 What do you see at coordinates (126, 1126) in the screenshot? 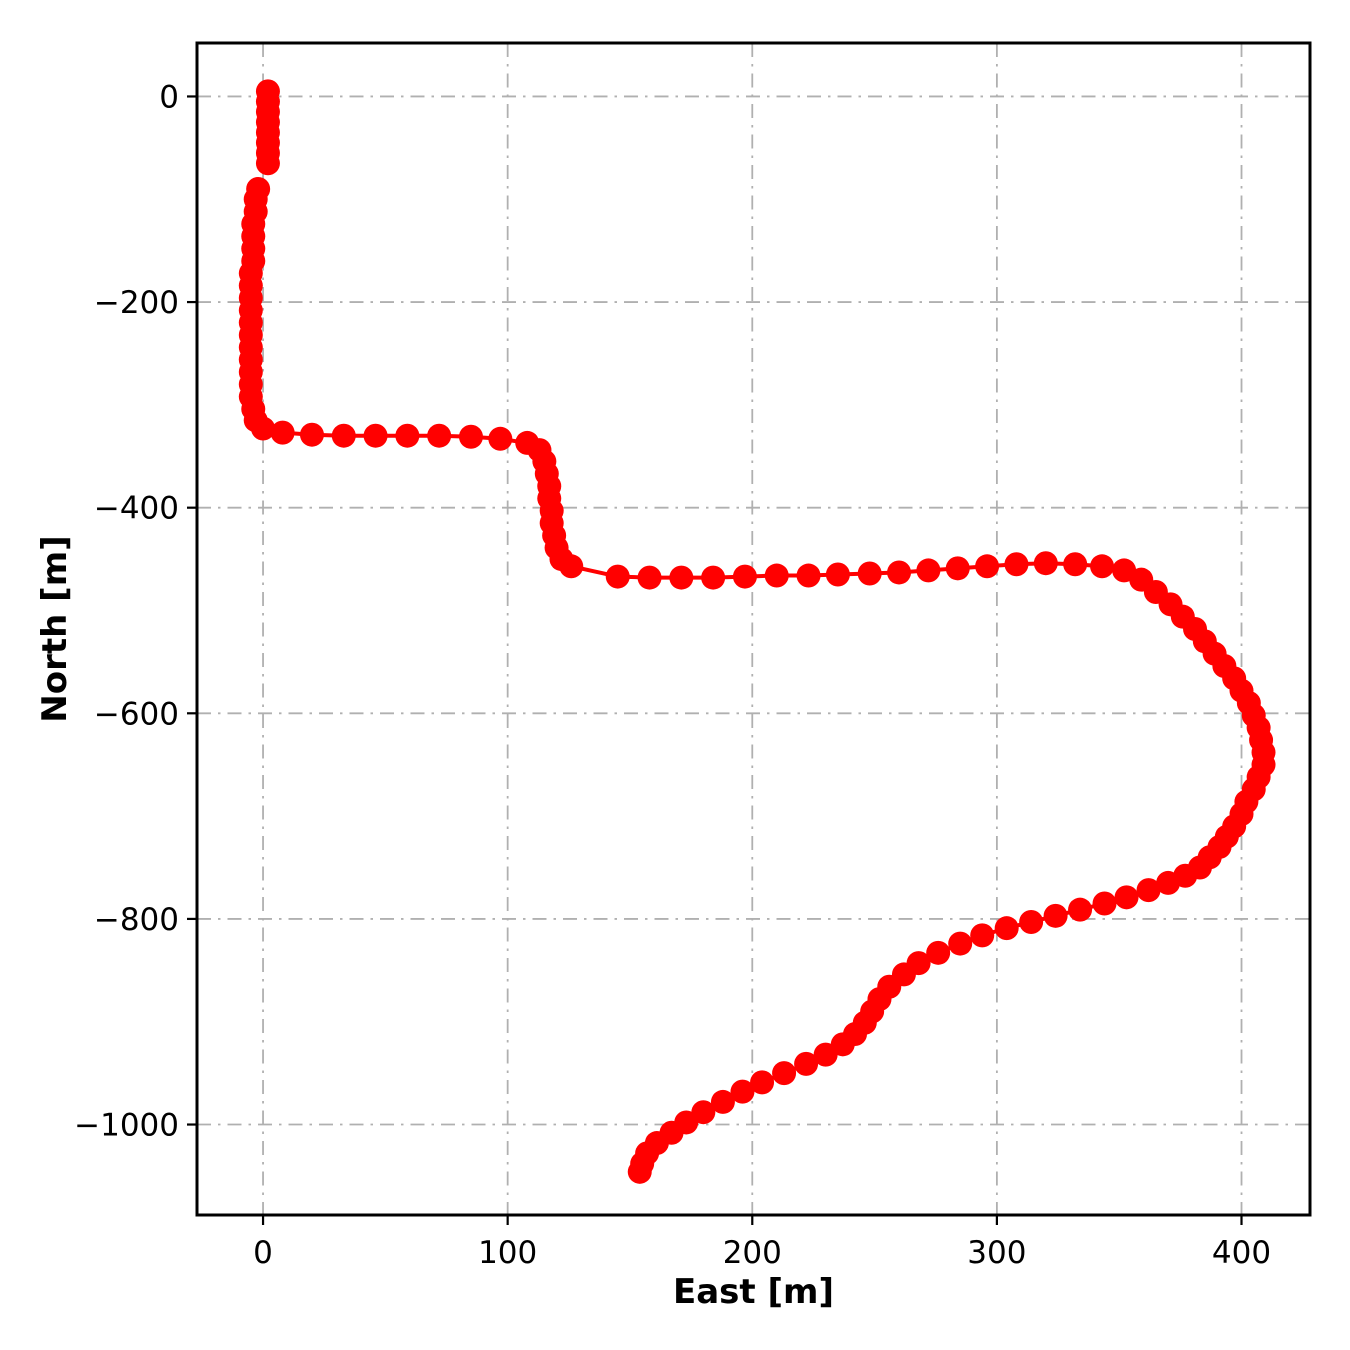
I see `y-tick-label: −1000` at bounding box center [126, 1126].